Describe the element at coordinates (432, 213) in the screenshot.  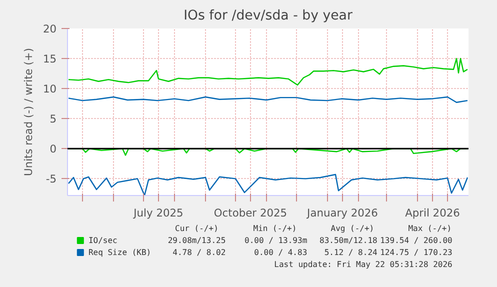
I see `x-tick-label: April 2026` at that location.